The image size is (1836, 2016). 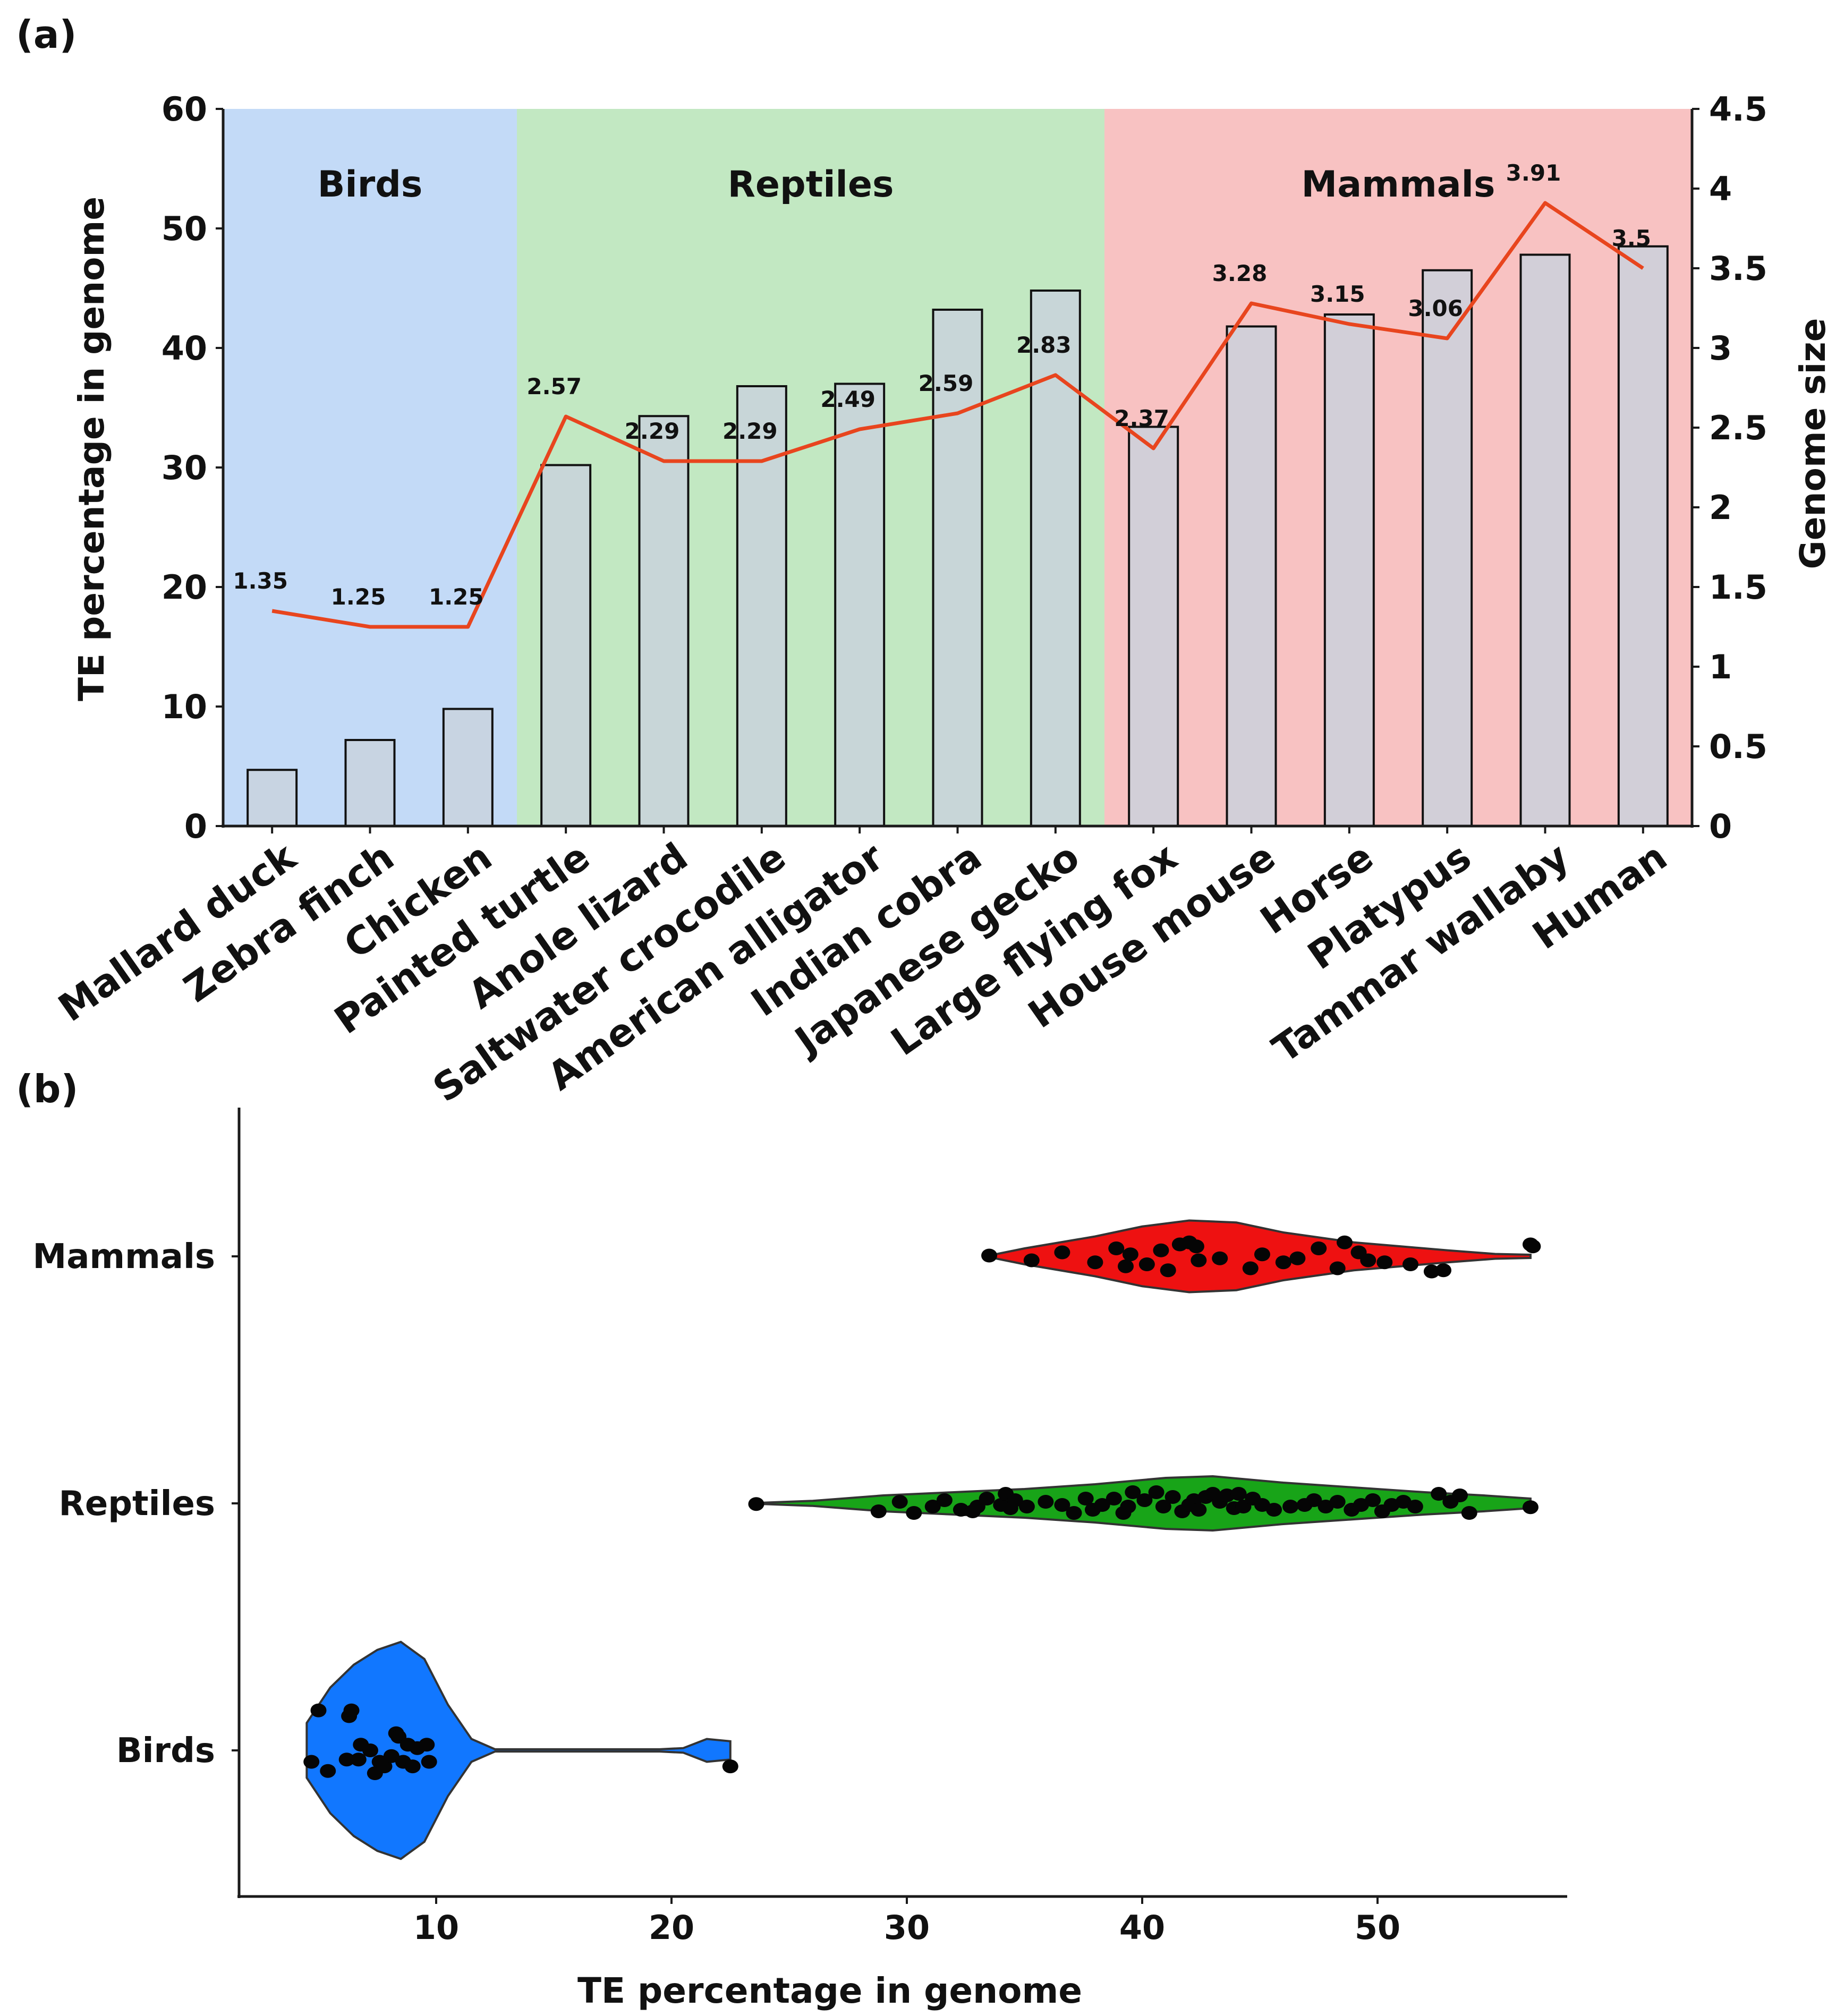 I want to click on y-tick-label: 0, so click(x=195, y=827).